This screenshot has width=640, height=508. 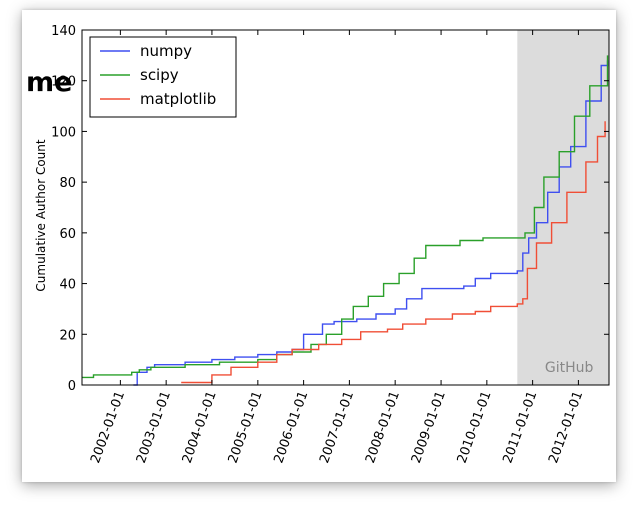 What do you see at coordinates (178, 99) in the screenshot?
I see `legend-label-matplotlib: matplotlib` at bounding box center [178, 99].